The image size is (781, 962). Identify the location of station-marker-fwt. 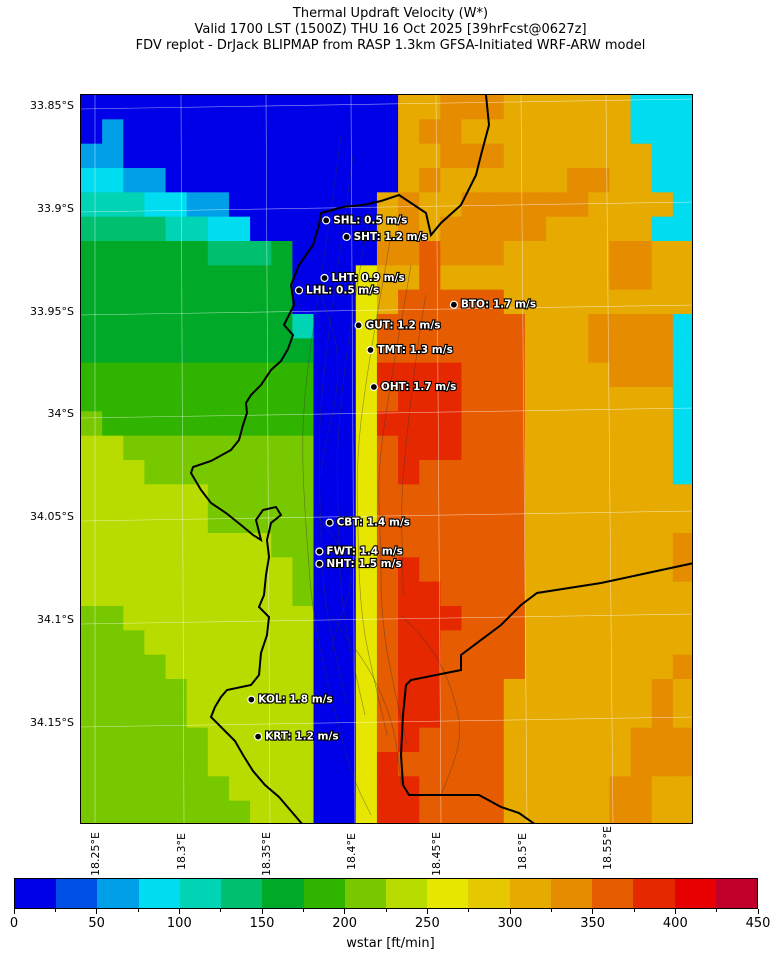
(319, 551).